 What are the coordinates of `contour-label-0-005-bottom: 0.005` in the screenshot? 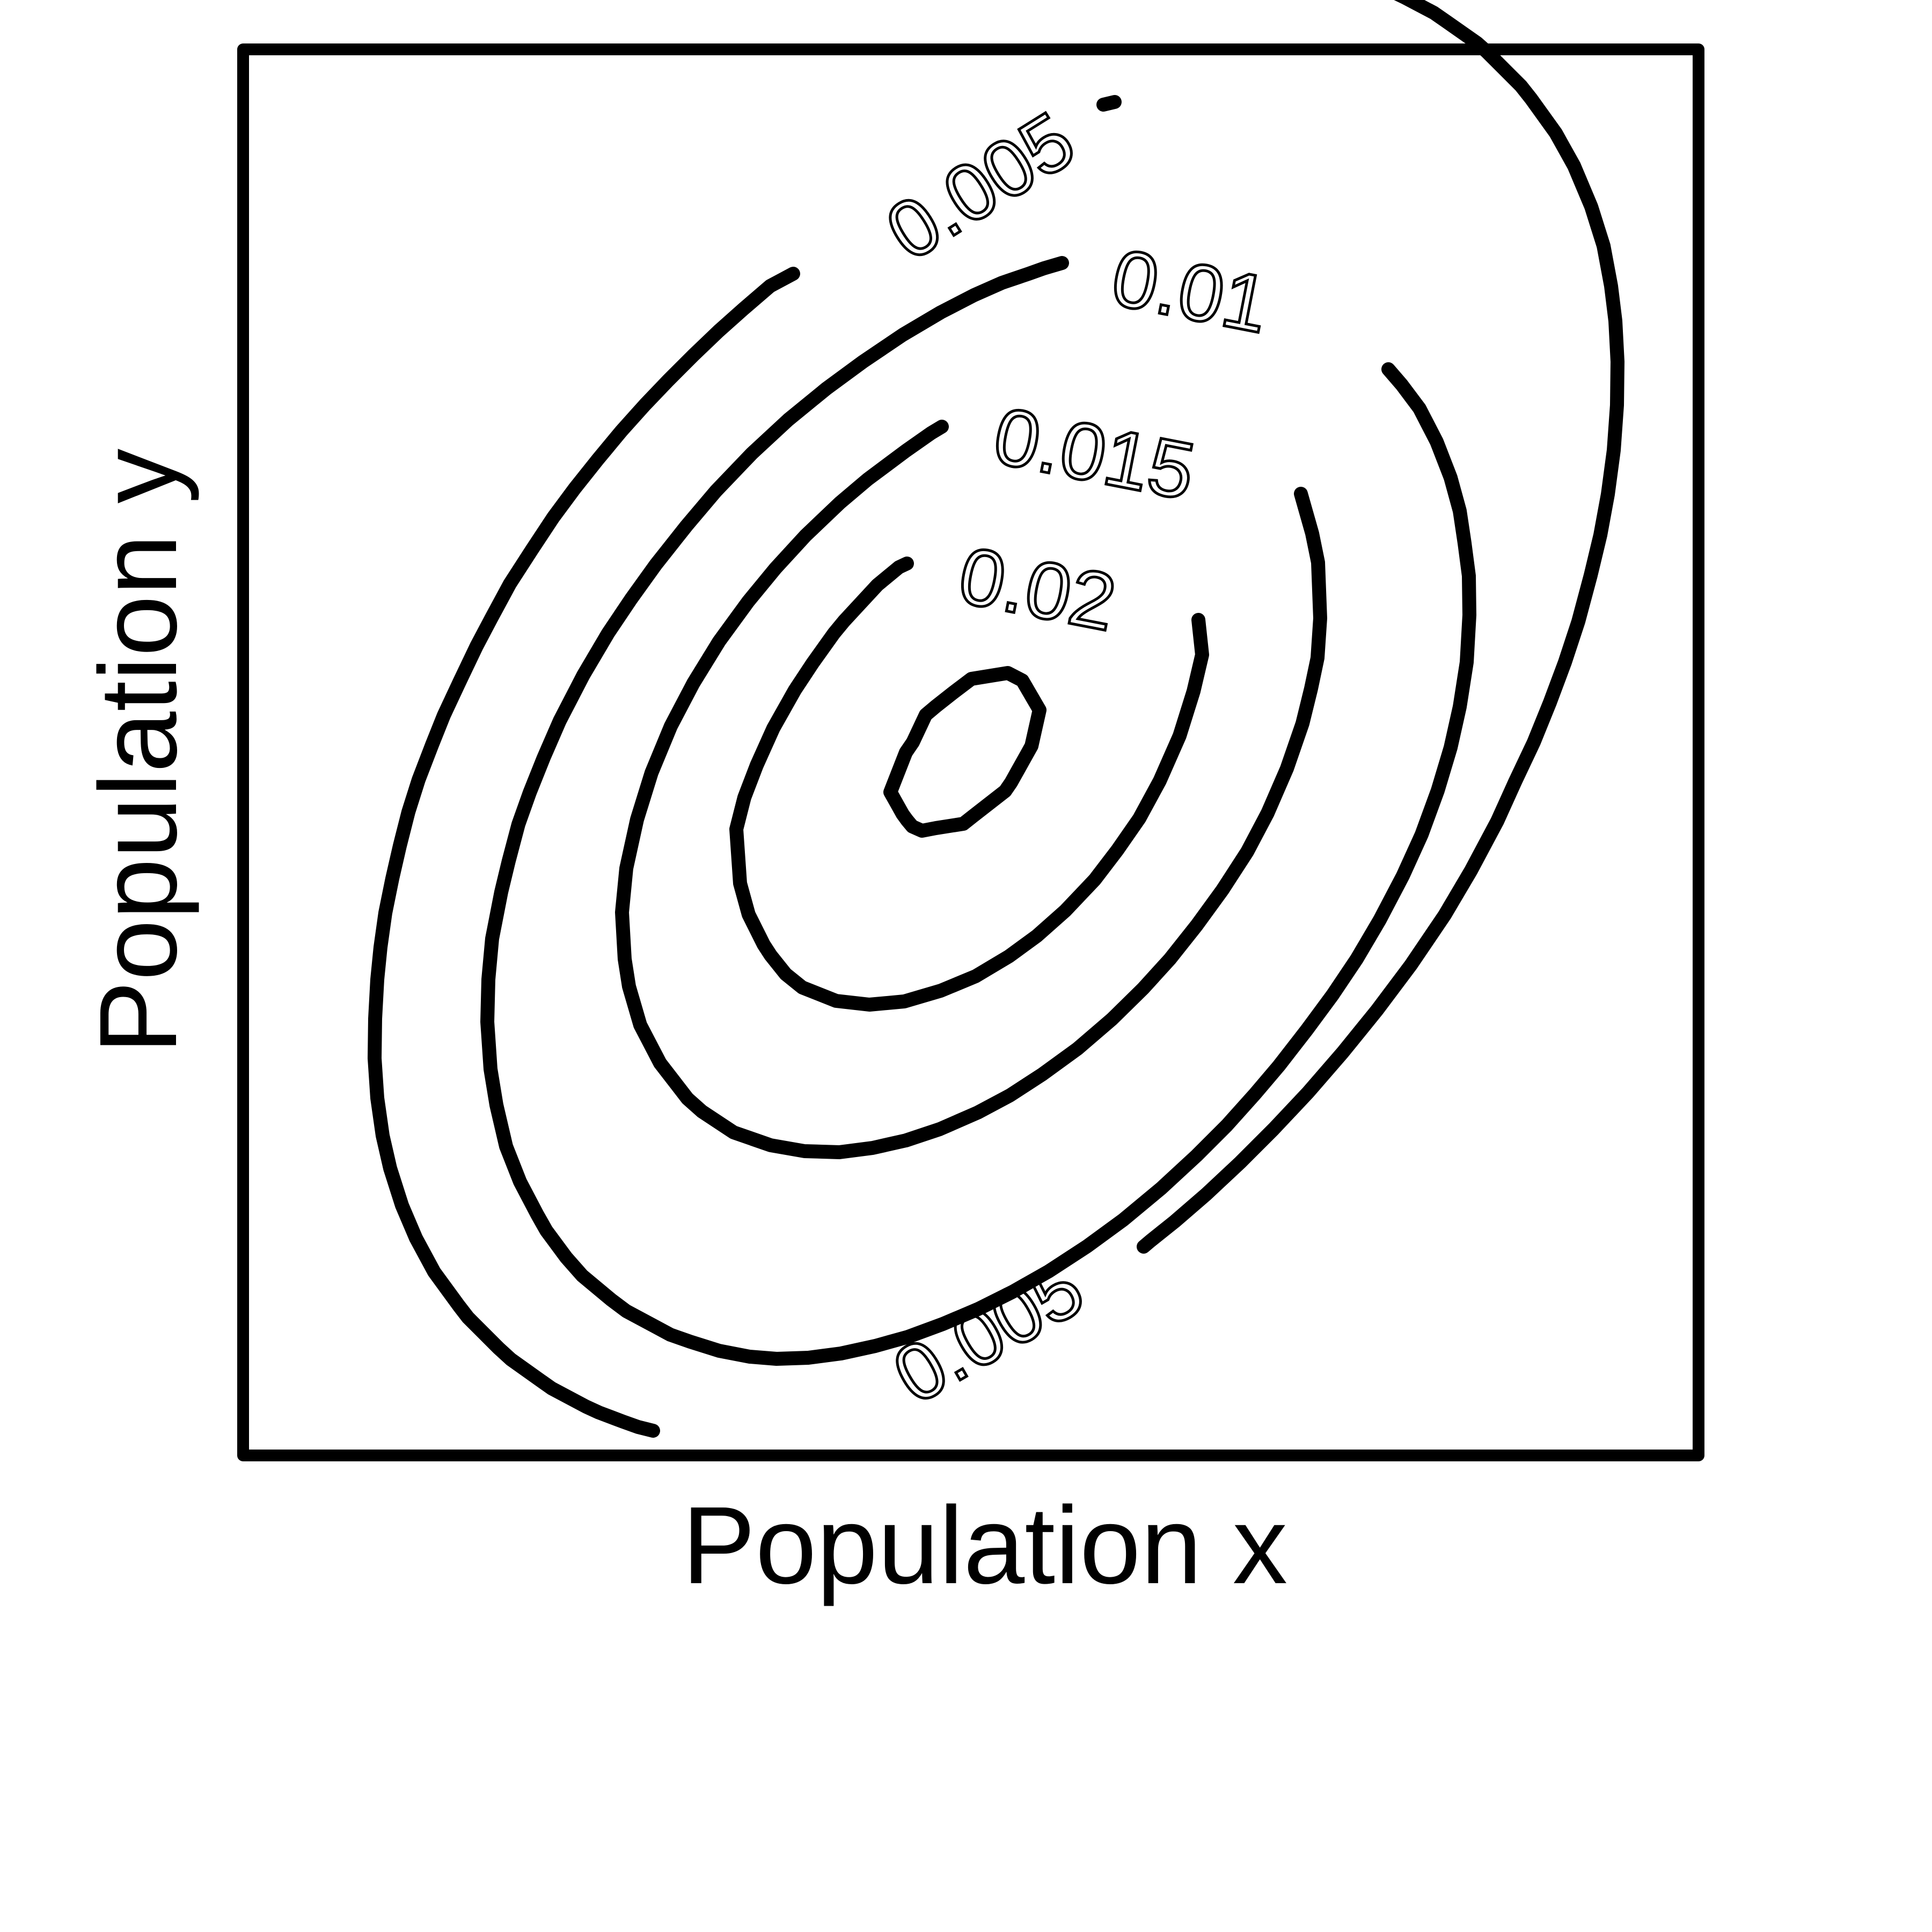 It's located at (988, 1331).